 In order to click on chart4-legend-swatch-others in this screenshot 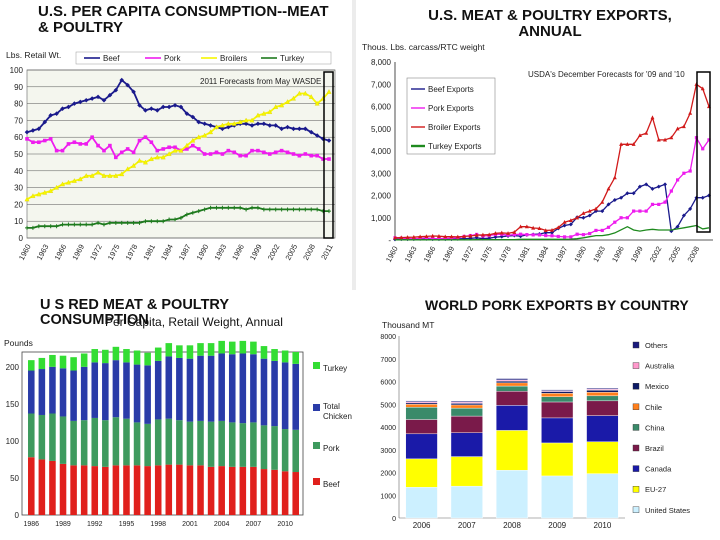, I will do `click(636, 345)`.